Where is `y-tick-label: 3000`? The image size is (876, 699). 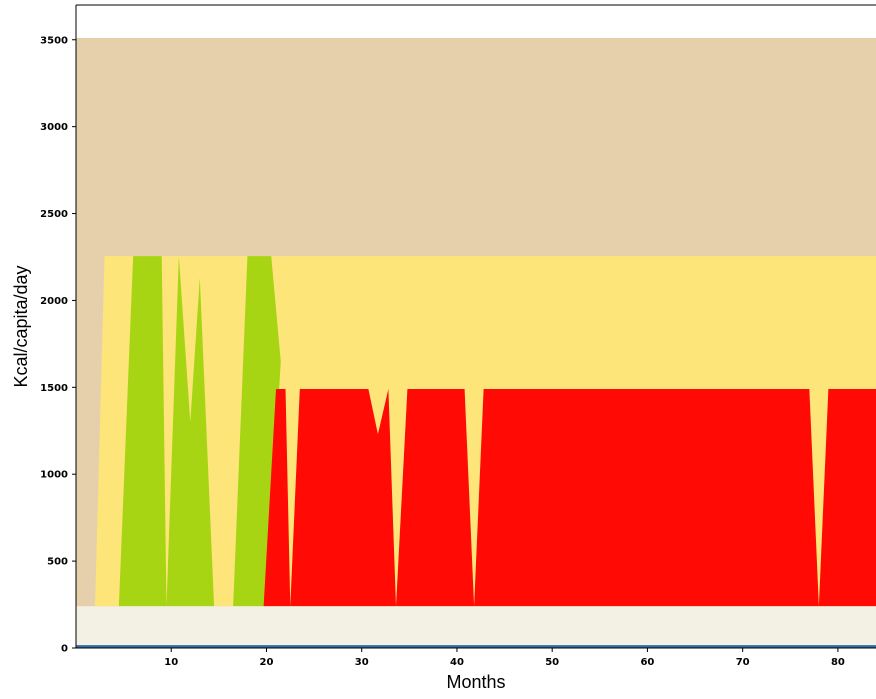 y-tick-label: 3000 is located at coordinates (54, 127).